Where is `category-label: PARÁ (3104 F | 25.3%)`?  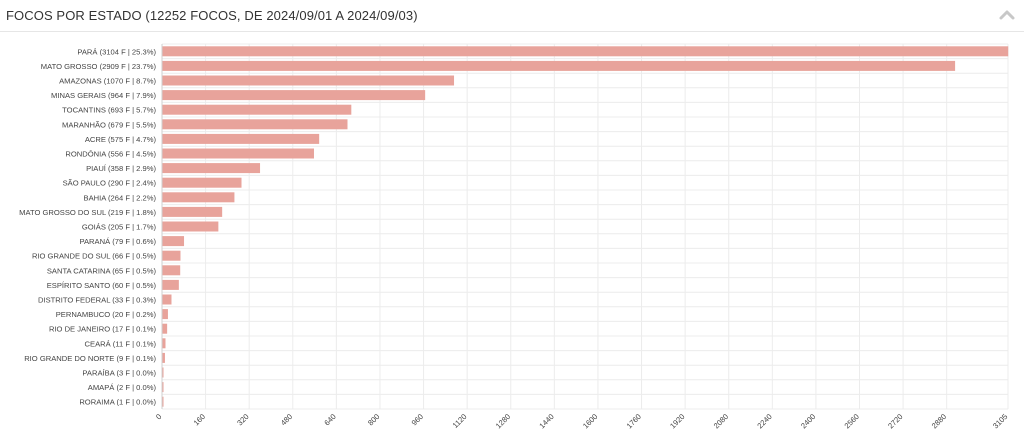
category-label: PARÁ (3104 F | 25.3%) is located at coordinates (116, 51).